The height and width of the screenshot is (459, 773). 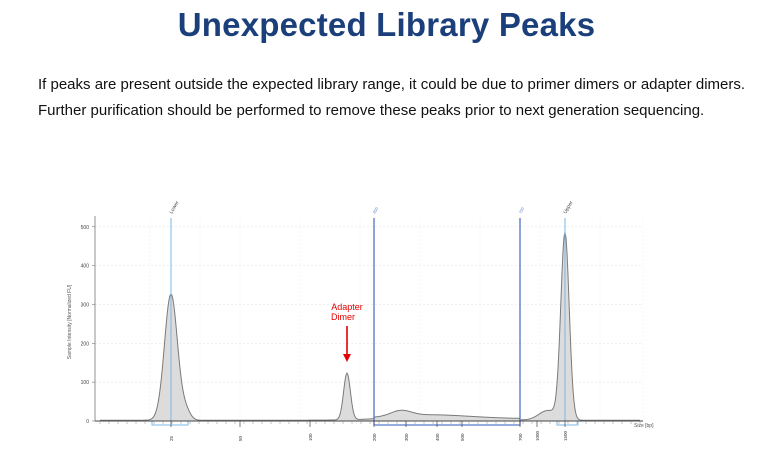 I want to click on upper-marker-bracket, so click(x=567, y=423).